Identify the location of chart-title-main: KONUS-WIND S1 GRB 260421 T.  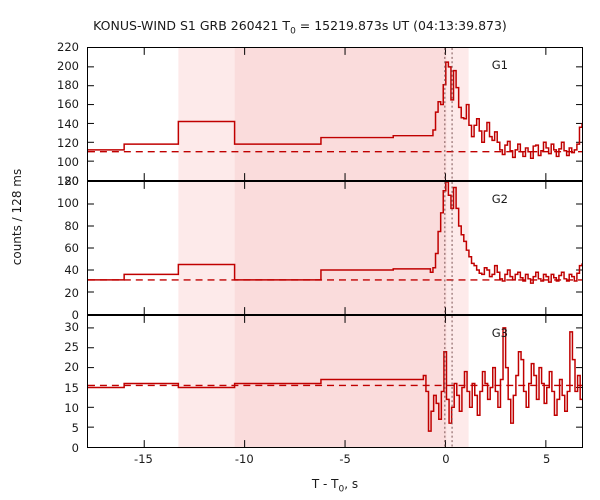
(192, 25).